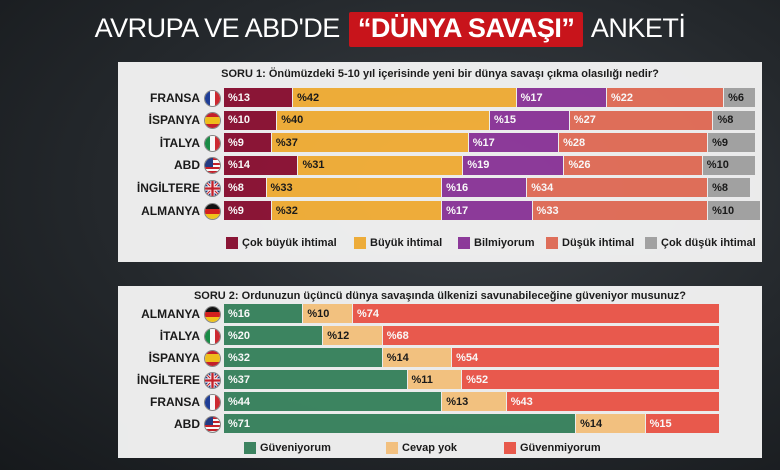 Image resolution: width=780 pixels, height=470 pixels. I want to click on bar-segment-bilmiyorum: %17, so click(487, 210).